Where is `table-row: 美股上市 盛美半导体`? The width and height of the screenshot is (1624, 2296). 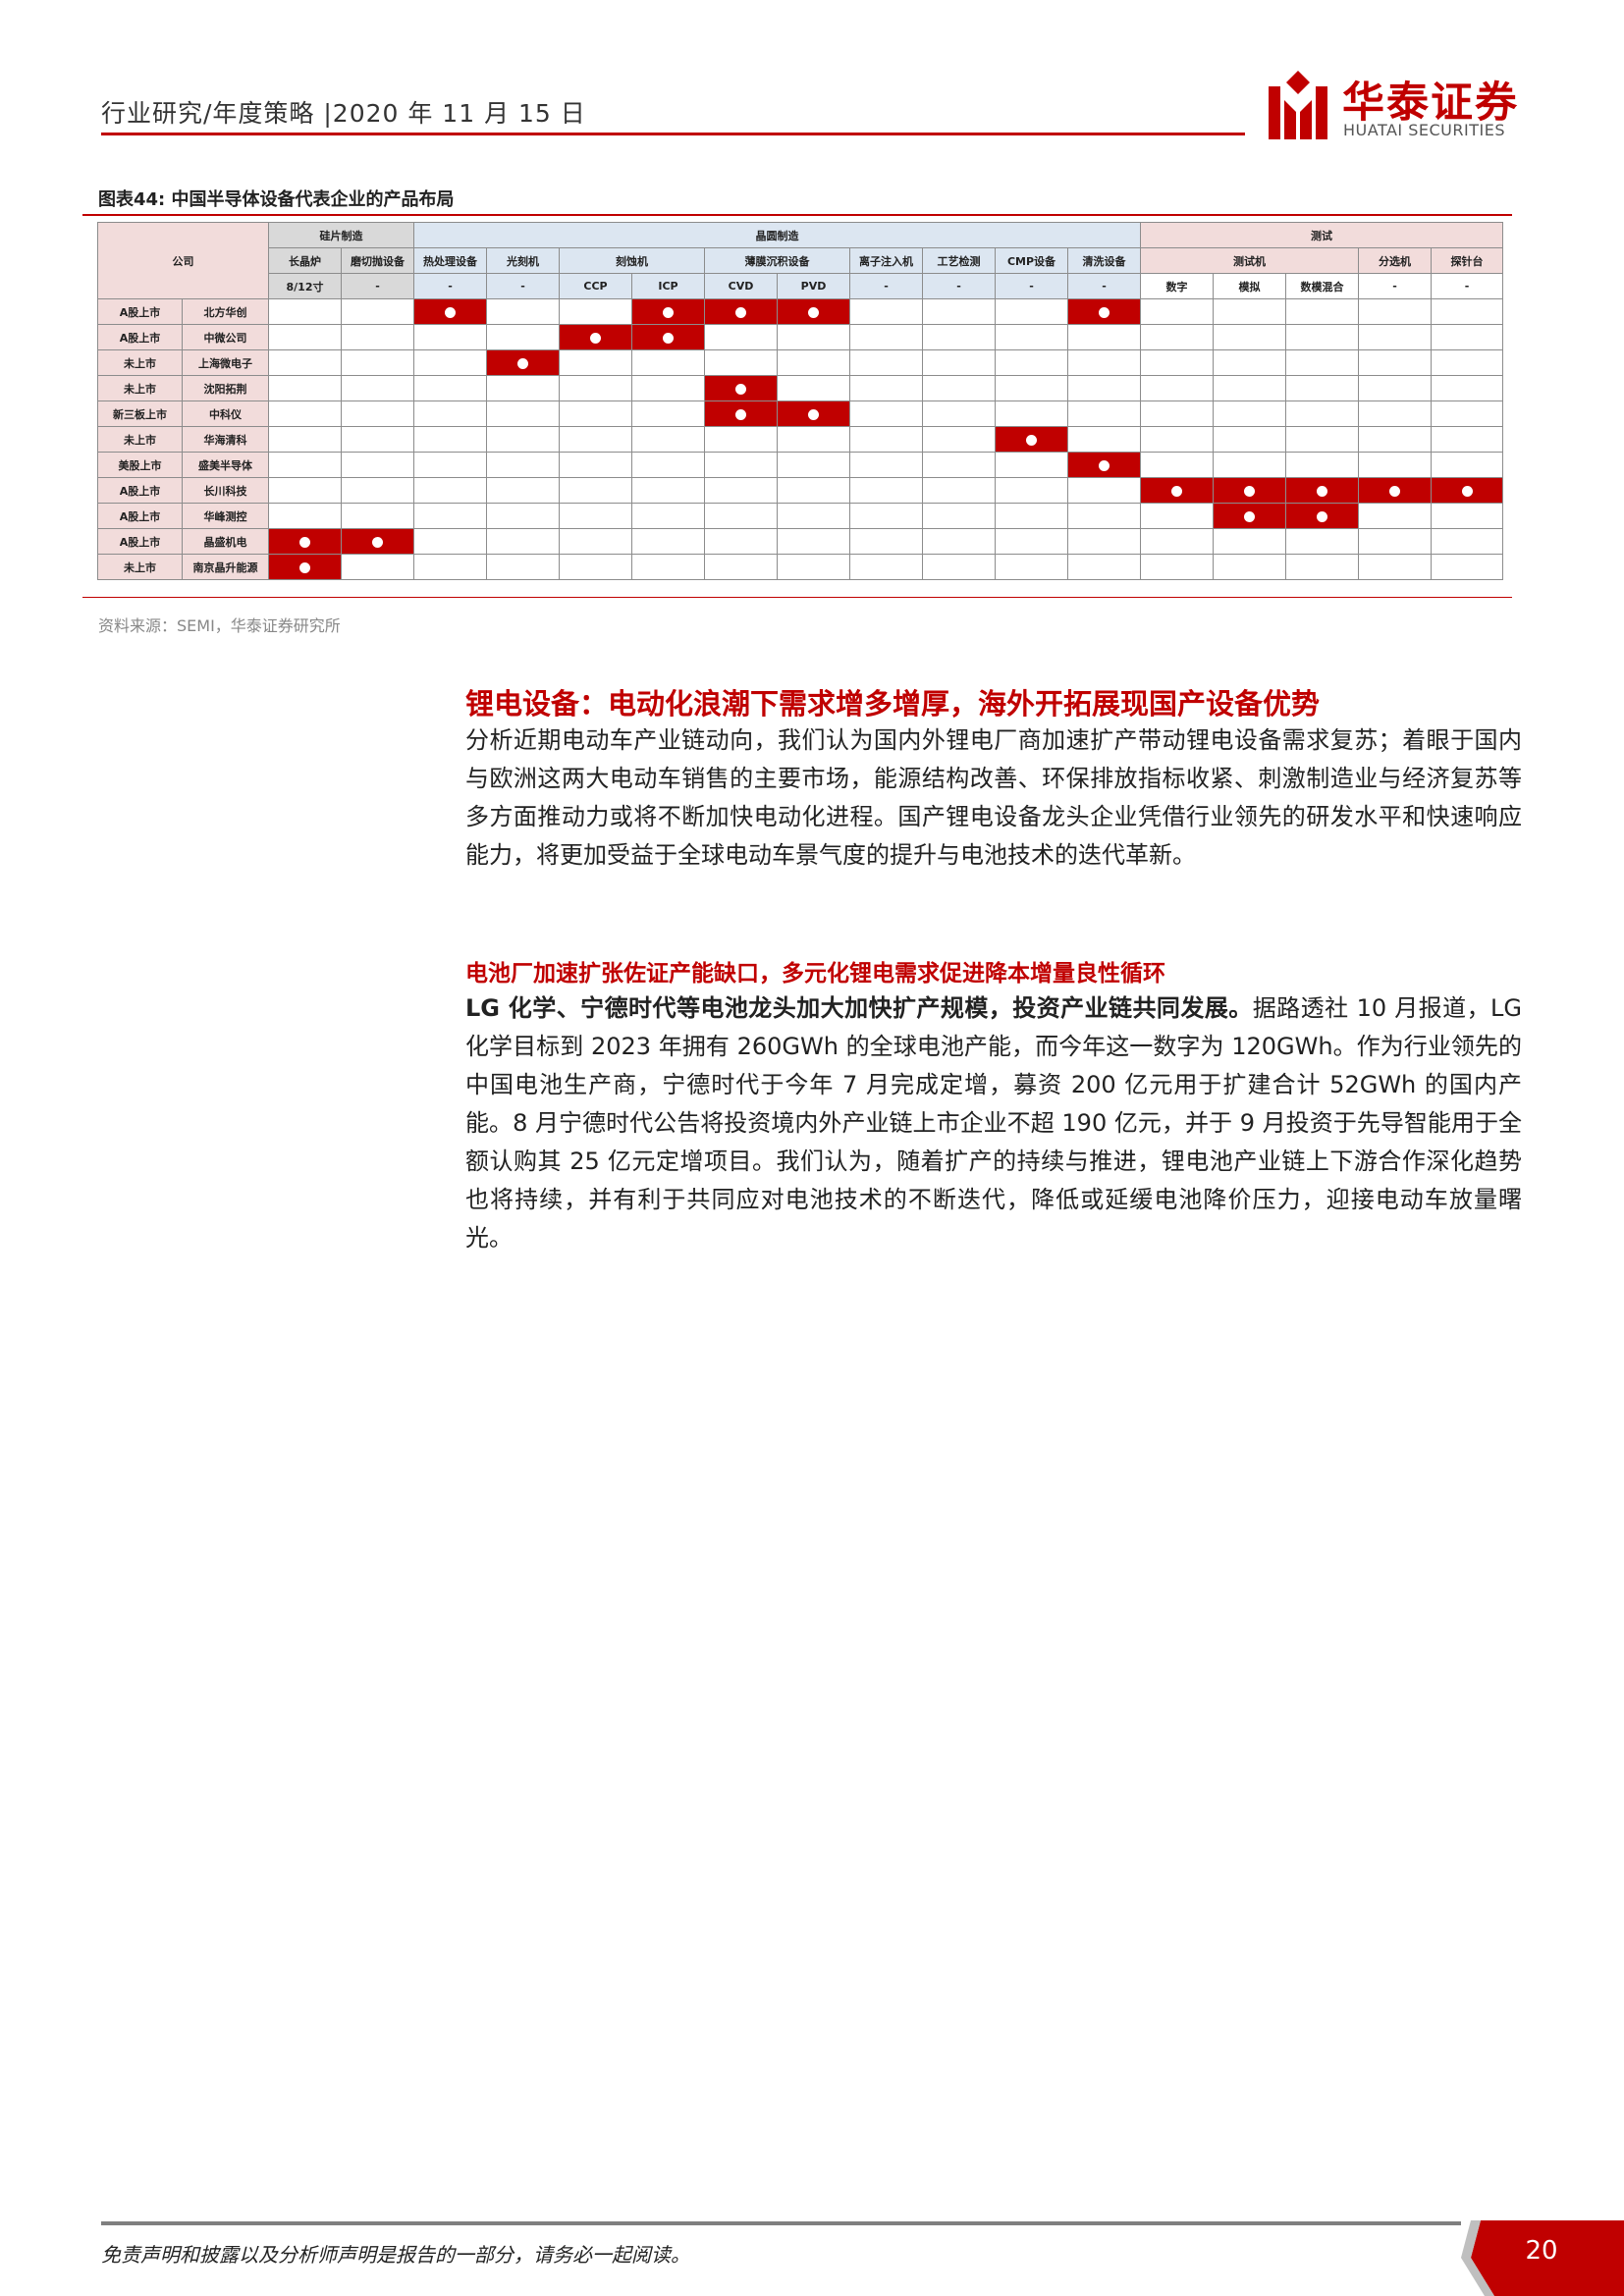
table-row: 美股上市 盛美半导体 is located at coordinates (800, 465).